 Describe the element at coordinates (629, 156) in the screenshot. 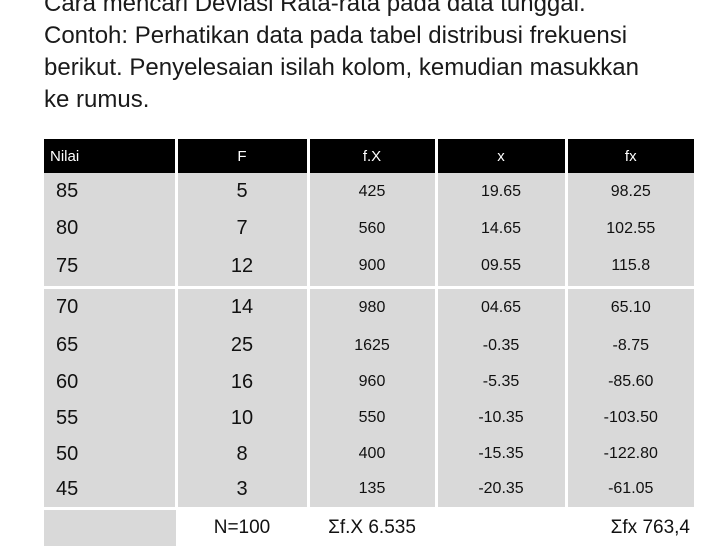

I see `header-fx: fx` at that location.